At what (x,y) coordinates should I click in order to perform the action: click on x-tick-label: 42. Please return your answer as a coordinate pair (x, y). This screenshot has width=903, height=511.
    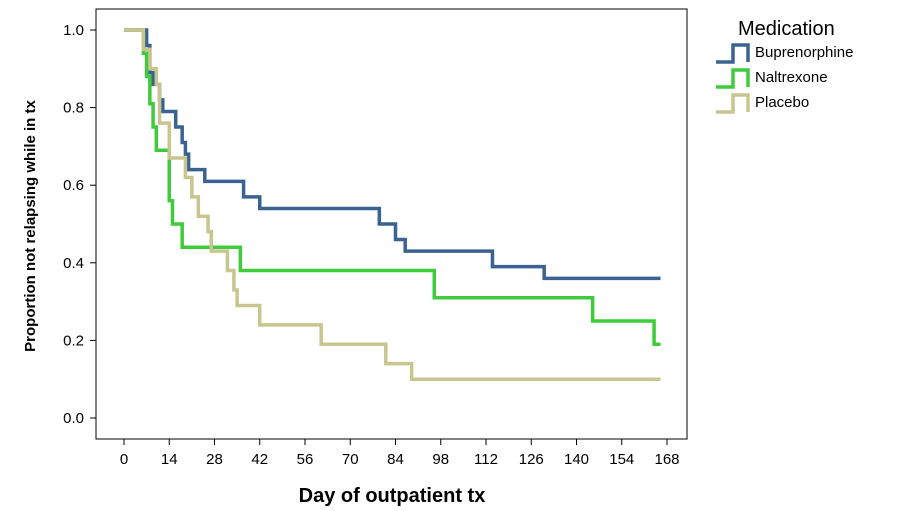
    Looking at the image, I should click on (259, 459).